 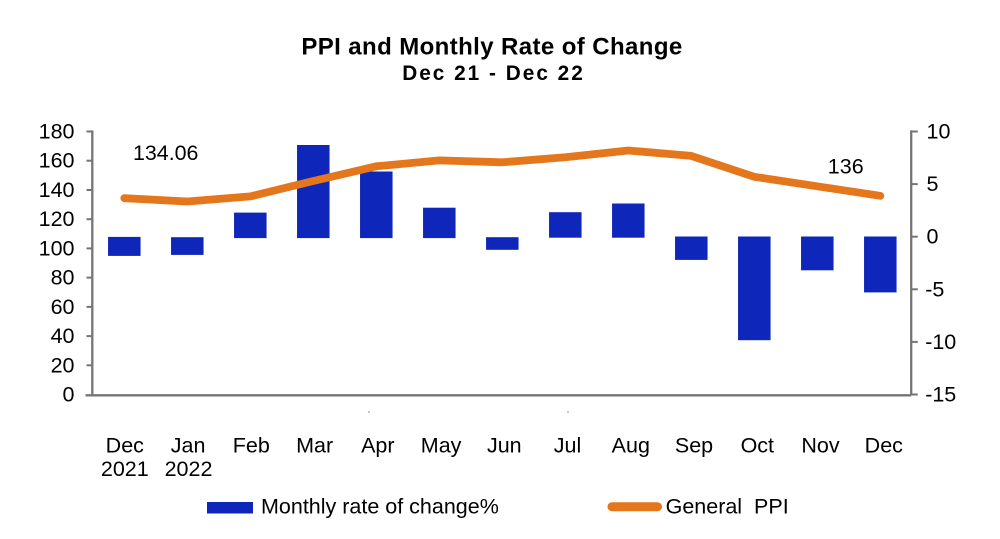 I want to click on svg-text: May, so click(x=441, y=446).